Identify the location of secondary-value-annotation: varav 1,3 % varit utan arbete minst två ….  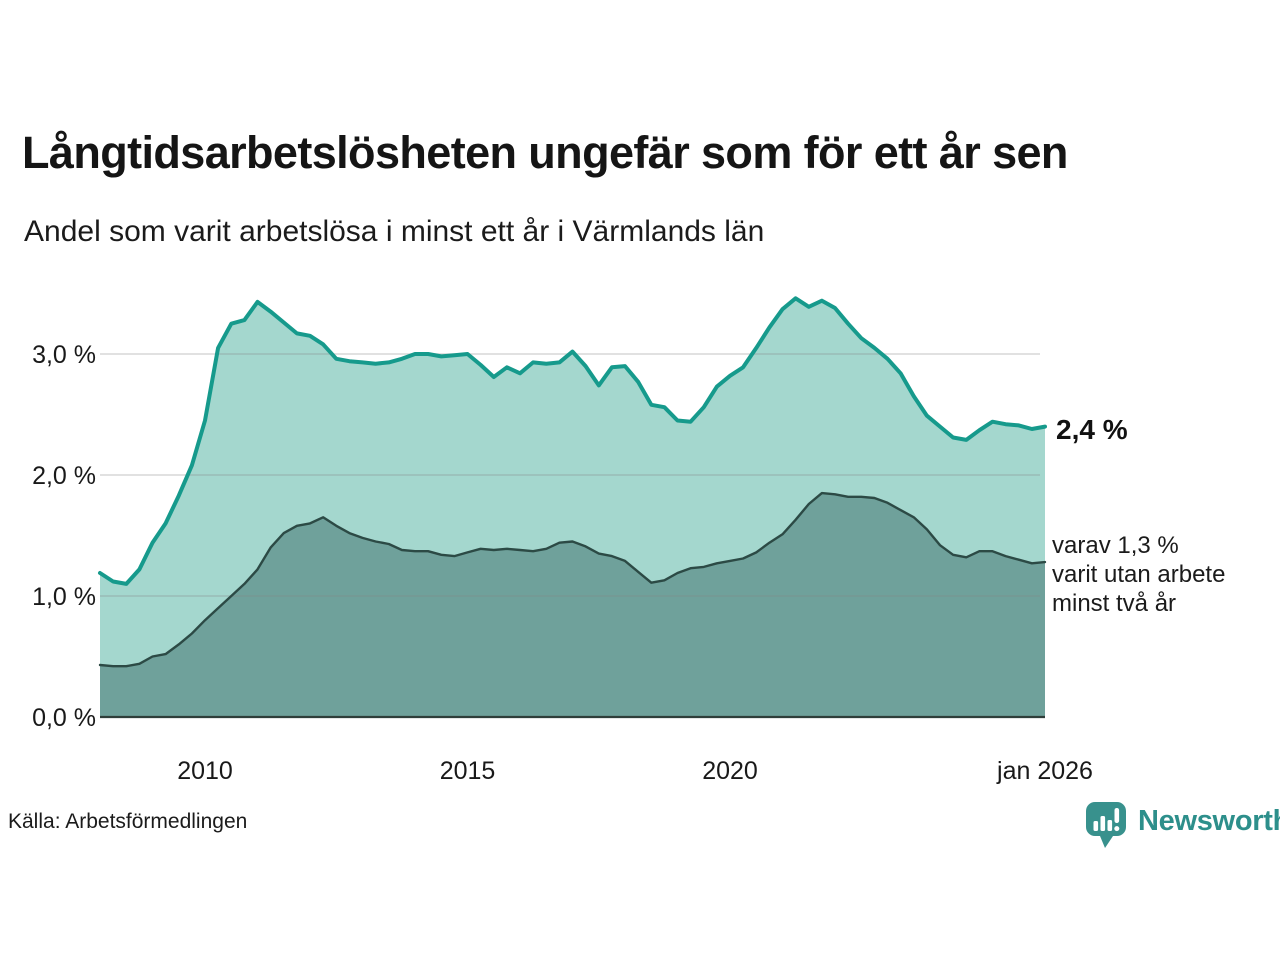
(1139, 574).